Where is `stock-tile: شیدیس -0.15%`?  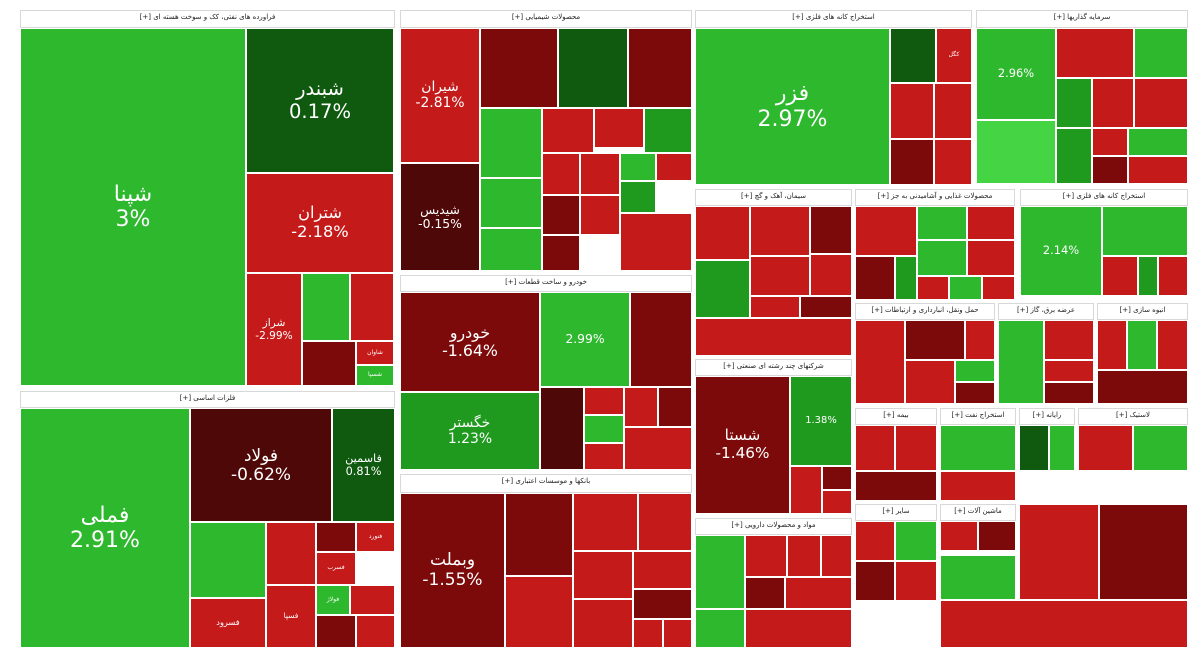
stock-tile: شیدیس -0.15% is located at coordinates (440, 217).